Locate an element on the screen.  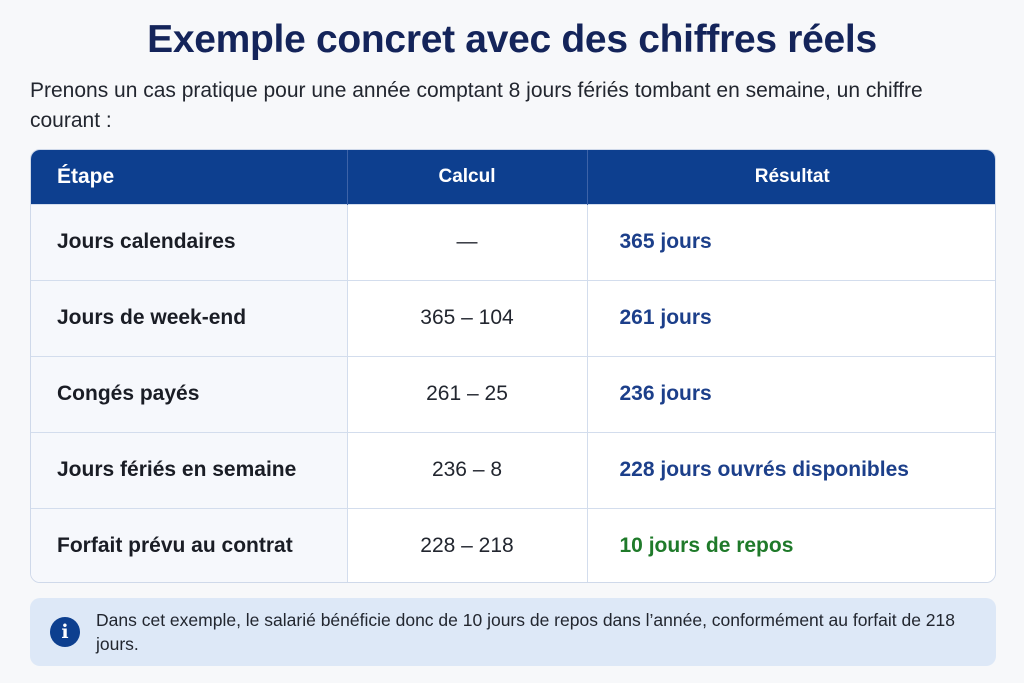
header-step: Étape is located at coordinates (189, 177).